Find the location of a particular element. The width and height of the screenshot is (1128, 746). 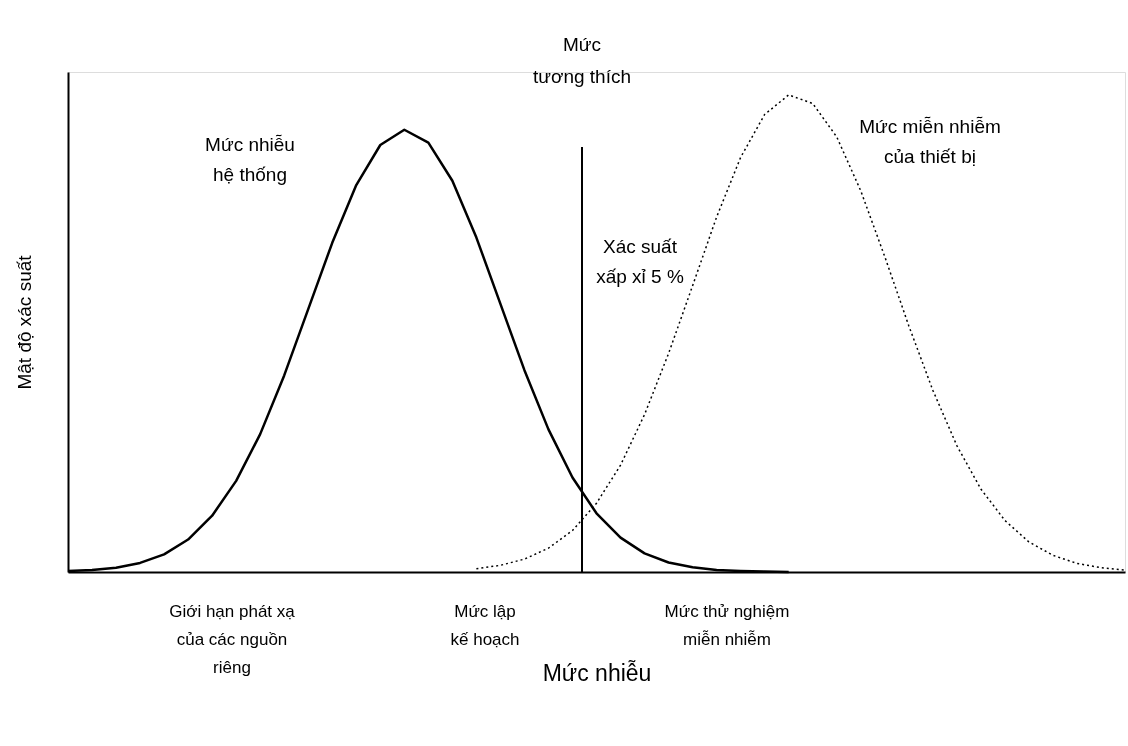

text: Giới hạn phát xạ của các nguồn riêng is located at coordinates (232, 639).